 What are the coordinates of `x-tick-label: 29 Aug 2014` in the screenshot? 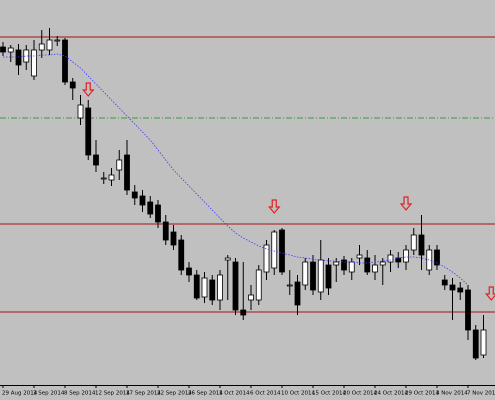 It's located at (20, 394).